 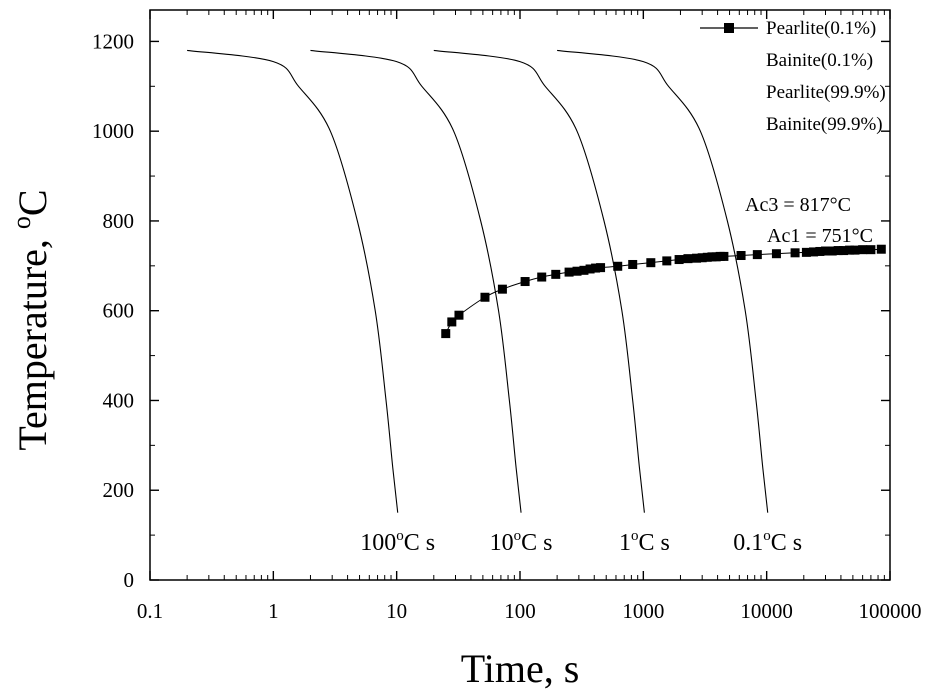 I want to click on cooling-rate-label: 100oC s, so click(x=397, y=542).